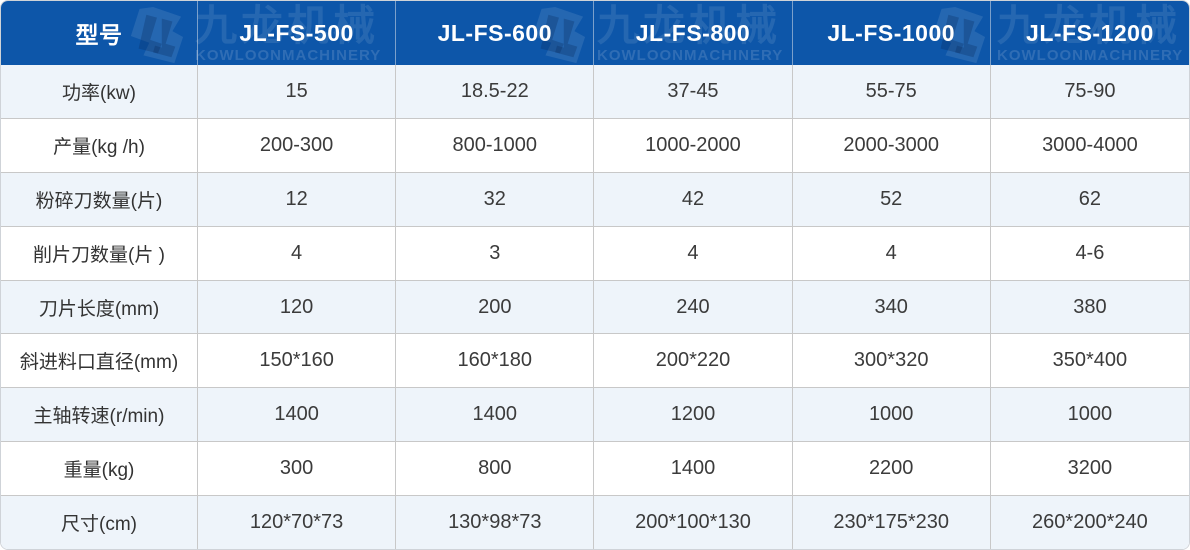 Image resolution: width=1190 pixels, height=550 pixels. What do you see at coordinates (99, 307) in the screenshot?
I see `spec-label-cell: 刀片长度(mm)` at bounding box center [99, 307].